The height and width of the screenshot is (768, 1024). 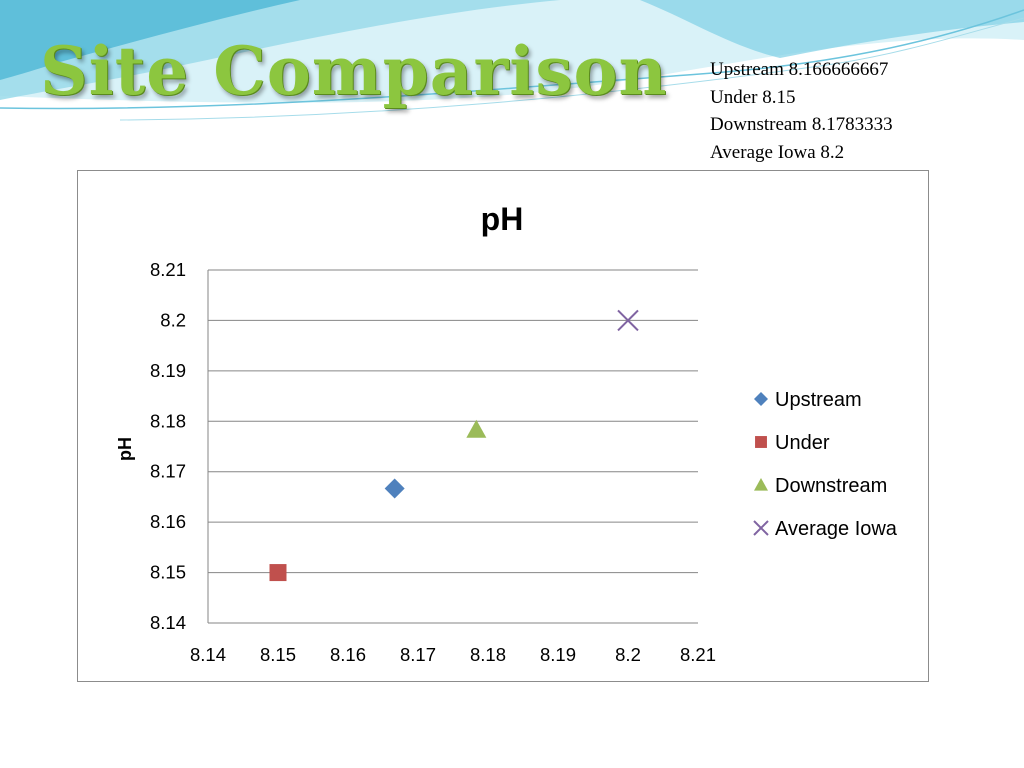 I want to click on legend-marker-upstream, so click(x=761, y=399).